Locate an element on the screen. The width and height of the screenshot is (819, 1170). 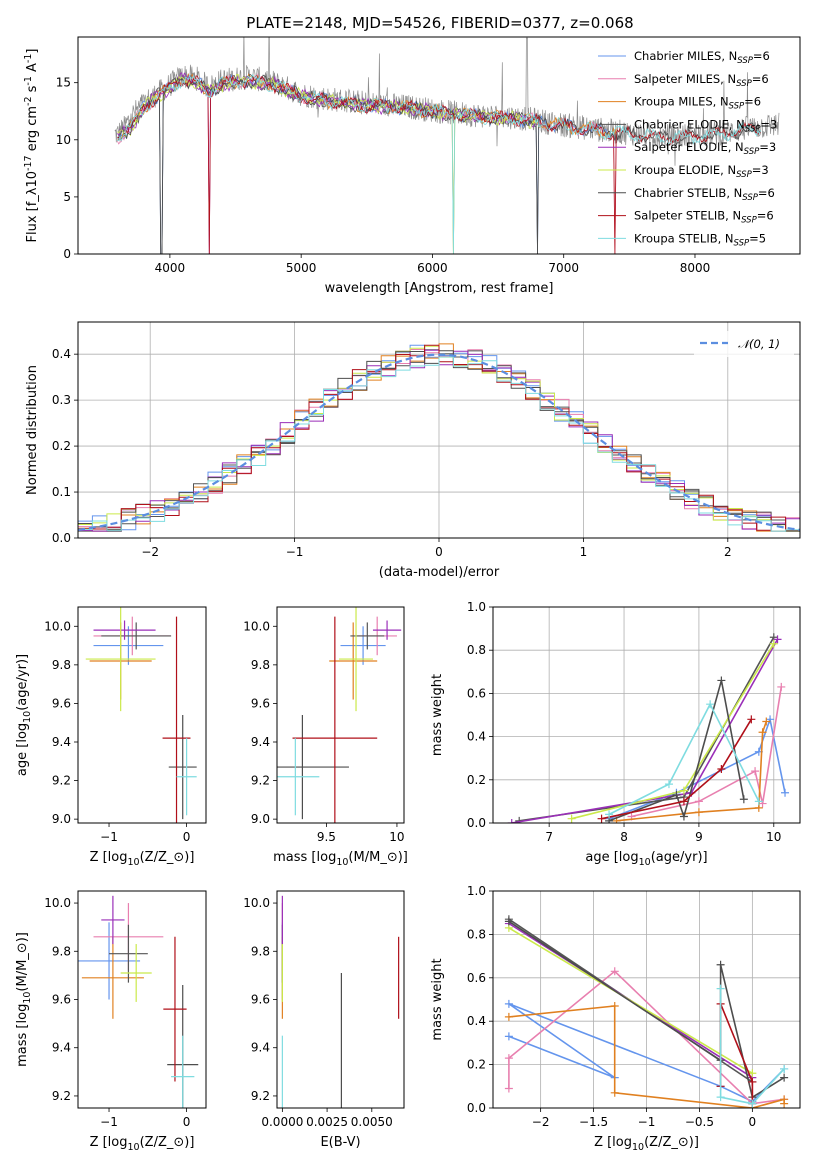
x-tick-label: 7000 is located at coordinates (563, 268).